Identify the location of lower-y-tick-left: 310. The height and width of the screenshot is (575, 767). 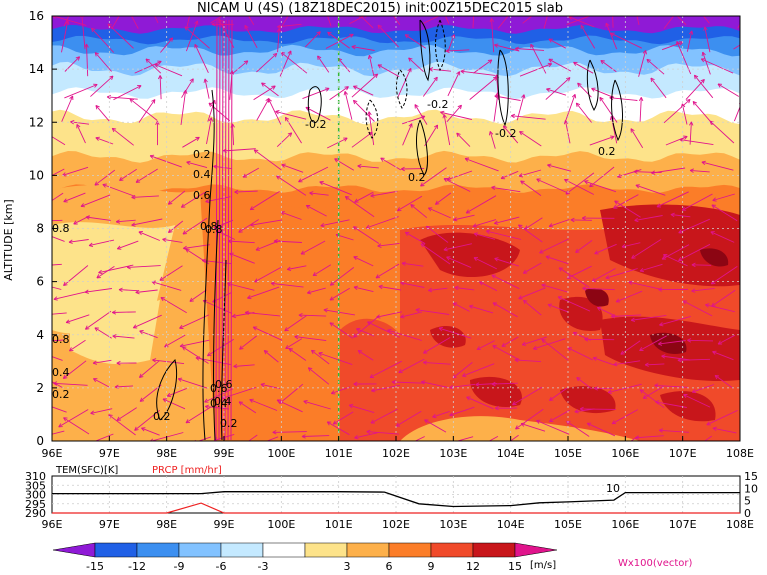
(35, 476).